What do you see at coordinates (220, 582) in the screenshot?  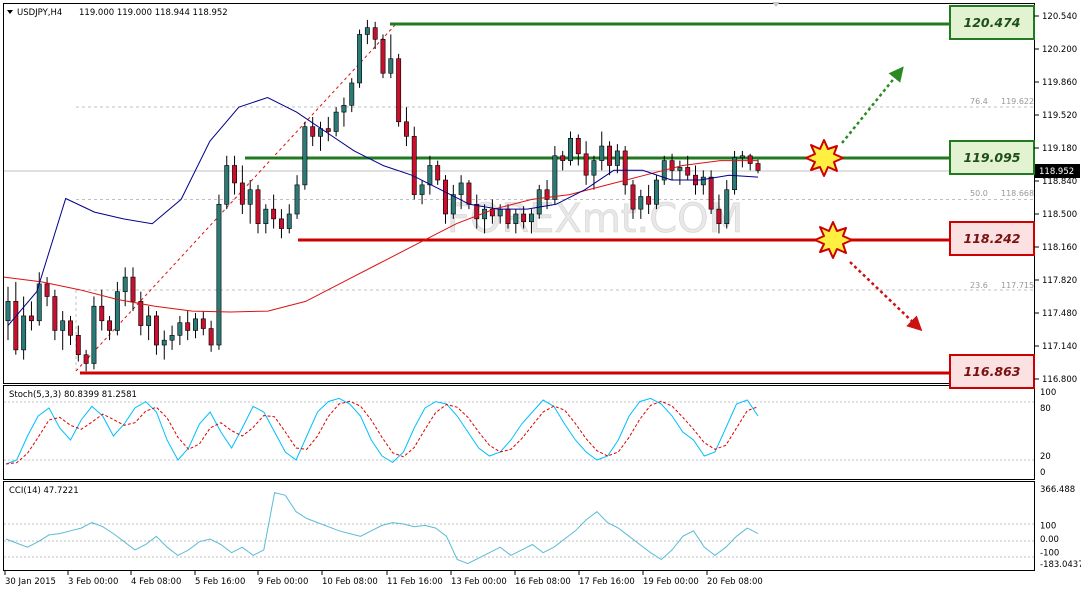 I see `time-tick-label: 5 Feb 16:00` at bounding box center [220, 582].